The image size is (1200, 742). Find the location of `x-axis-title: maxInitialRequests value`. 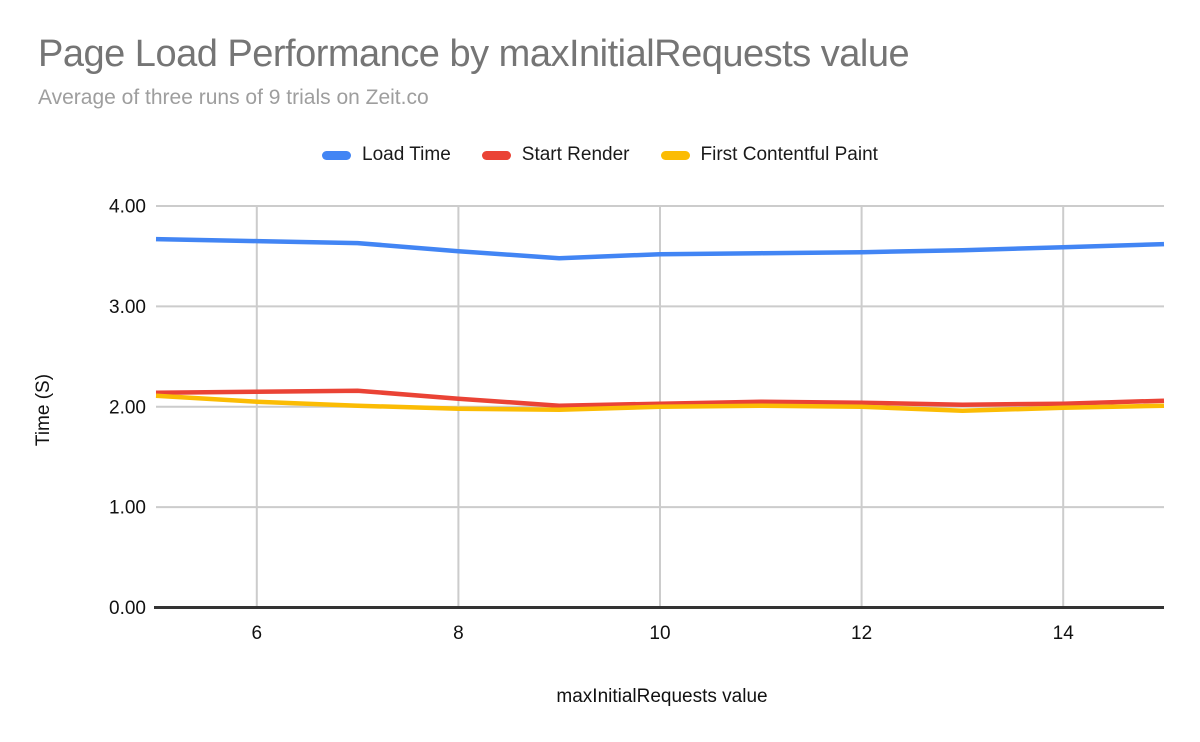

x-axis-title: maxInitialRequests value is located at coordinates (662, 696).